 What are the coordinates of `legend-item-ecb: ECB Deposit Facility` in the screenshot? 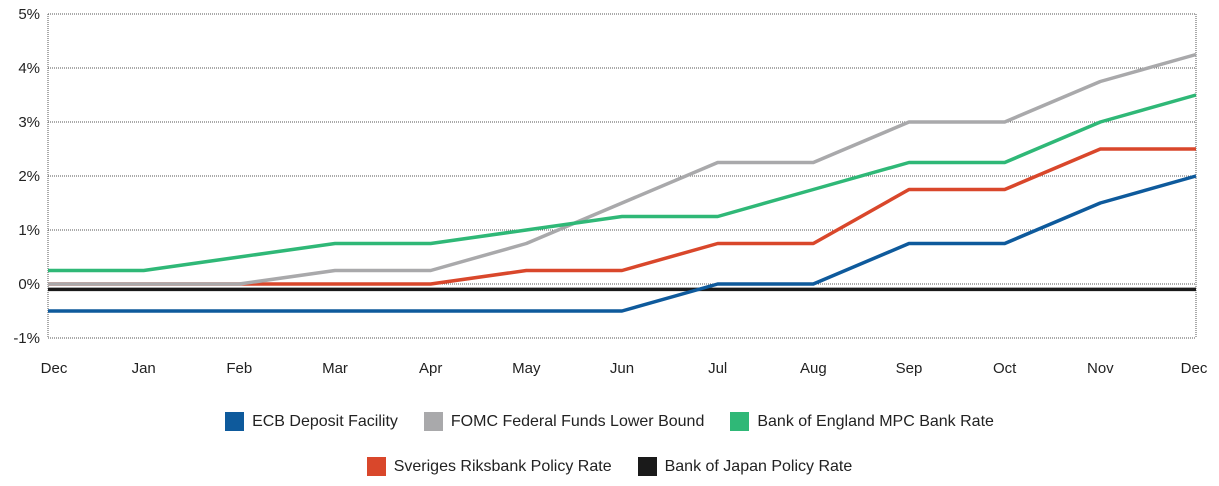 It's located at (311, 421).